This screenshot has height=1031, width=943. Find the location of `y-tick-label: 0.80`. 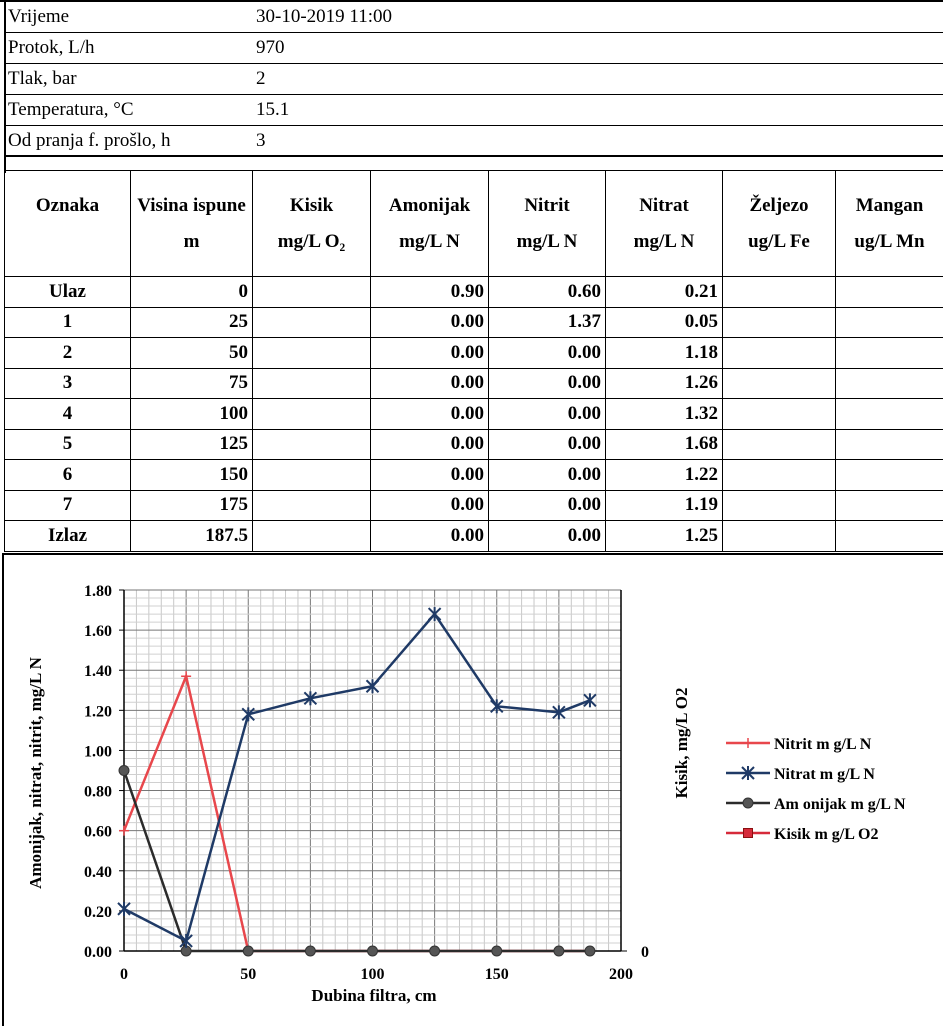

y-tick-label: 0.80 is located at coordinates (98, 792).